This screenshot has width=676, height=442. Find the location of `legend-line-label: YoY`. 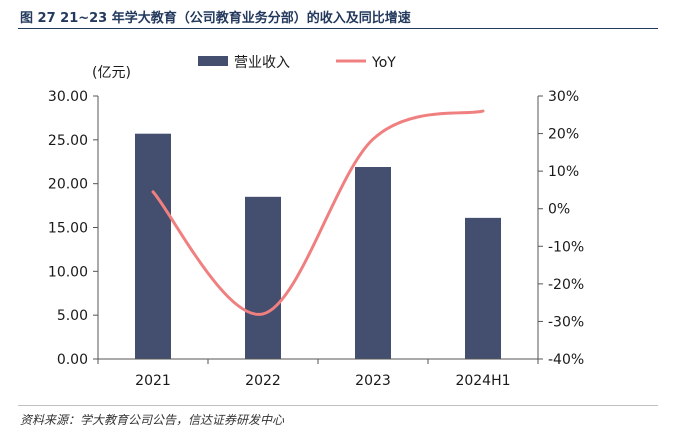

legend-line-label: YoY is located at coordinates (383, 63).